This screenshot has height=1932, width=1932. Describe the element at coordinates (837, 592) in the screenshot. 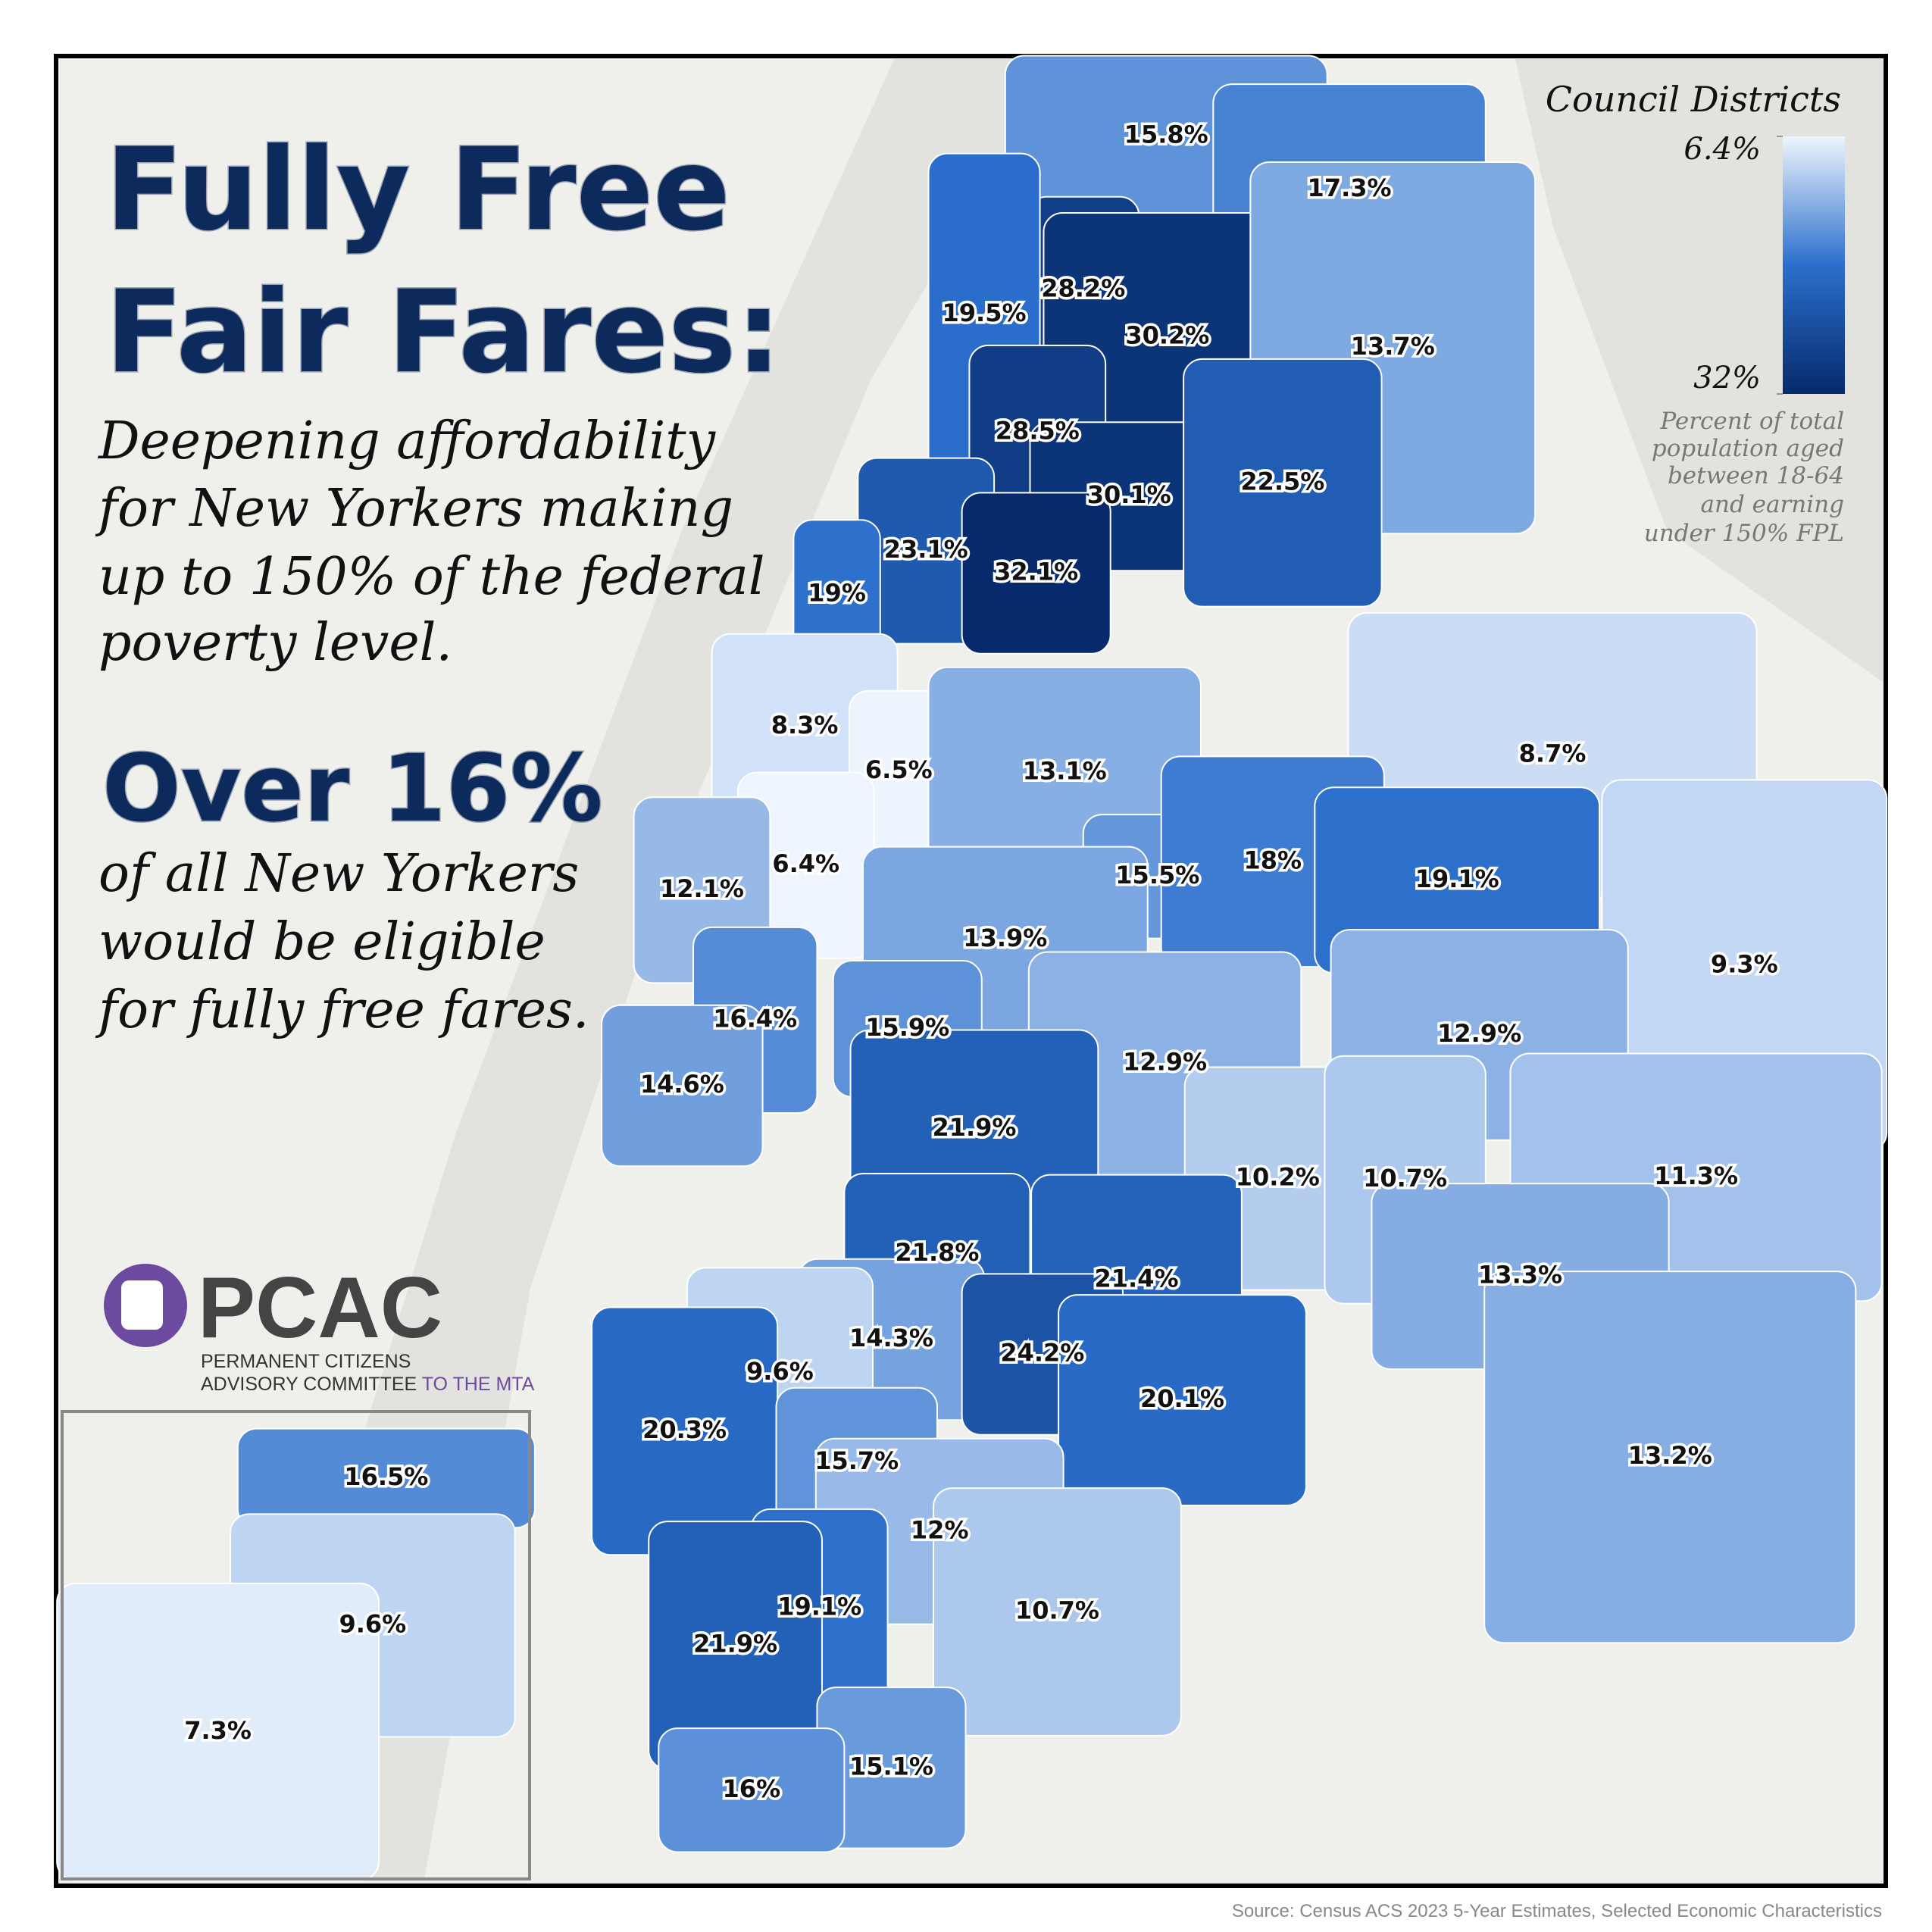

I see `district-label: 19%` at that location.